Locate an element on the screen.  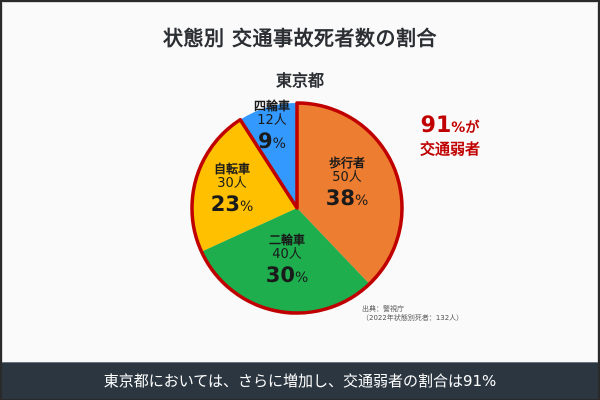
label-motorcycle: 二輪車 40人 30% is located at coordinates (287, 260).